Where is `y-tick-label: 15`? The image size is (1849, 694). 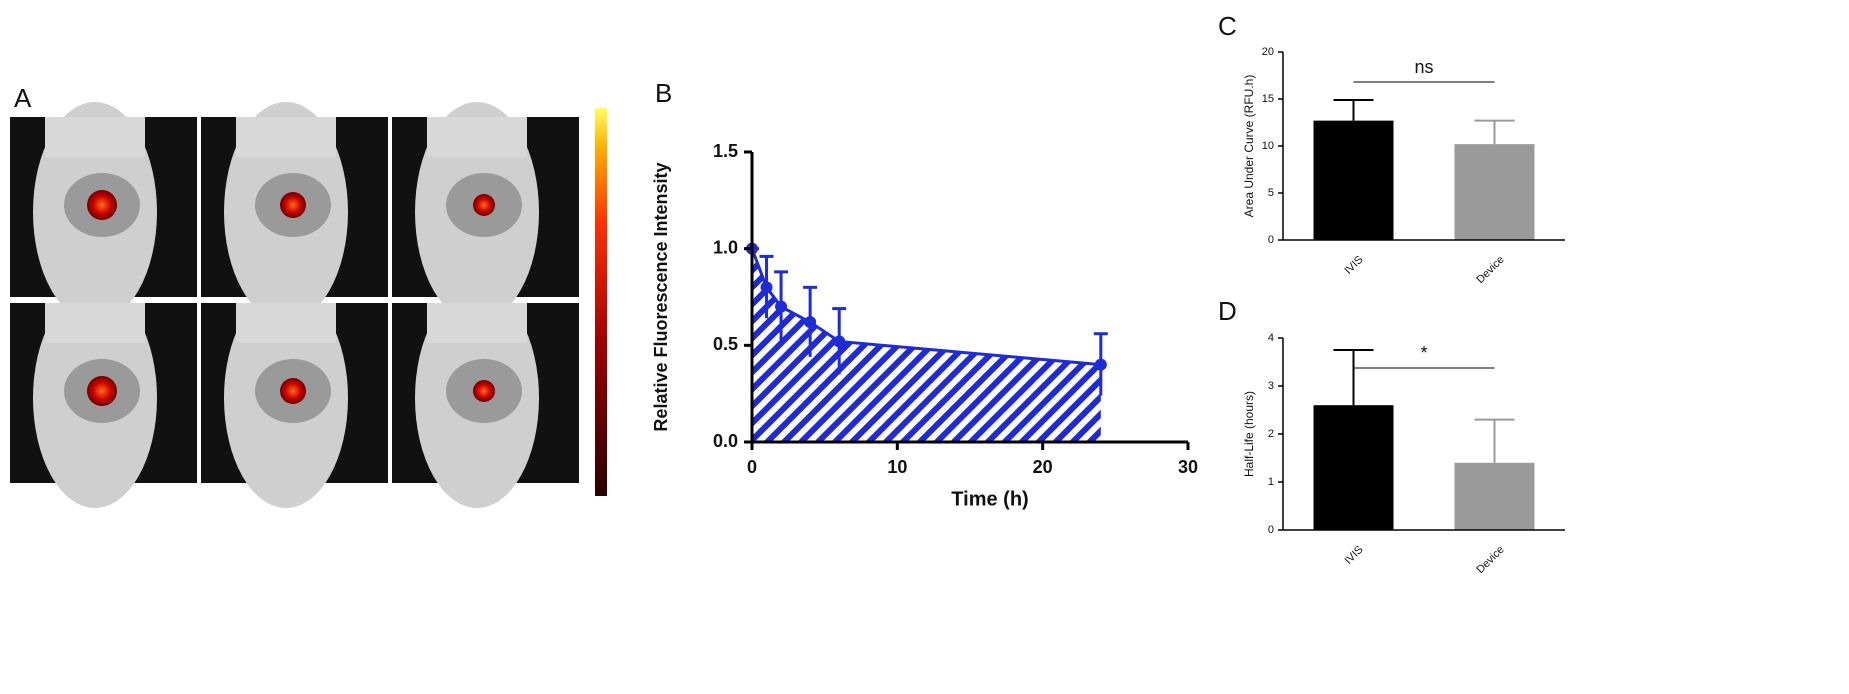 y-tick-label: 15 is located at coordinates (1268, 99).